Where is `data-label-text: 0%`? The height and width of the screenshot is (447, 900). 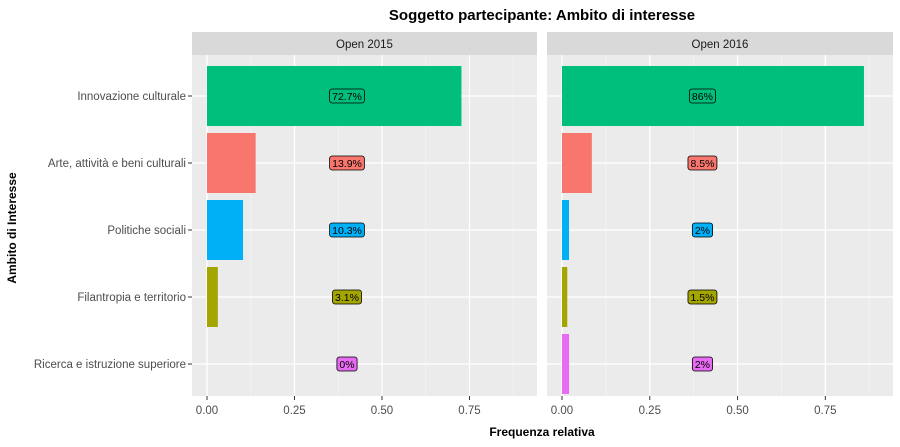
data-label-text: 0% is located at coordinates (346, 365).